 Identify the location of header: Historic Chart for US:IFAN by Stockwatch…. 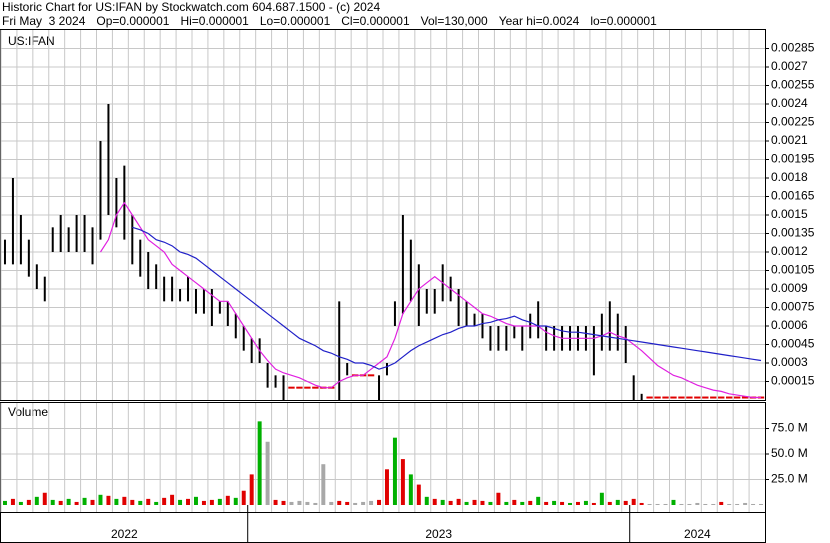
(329, 14).